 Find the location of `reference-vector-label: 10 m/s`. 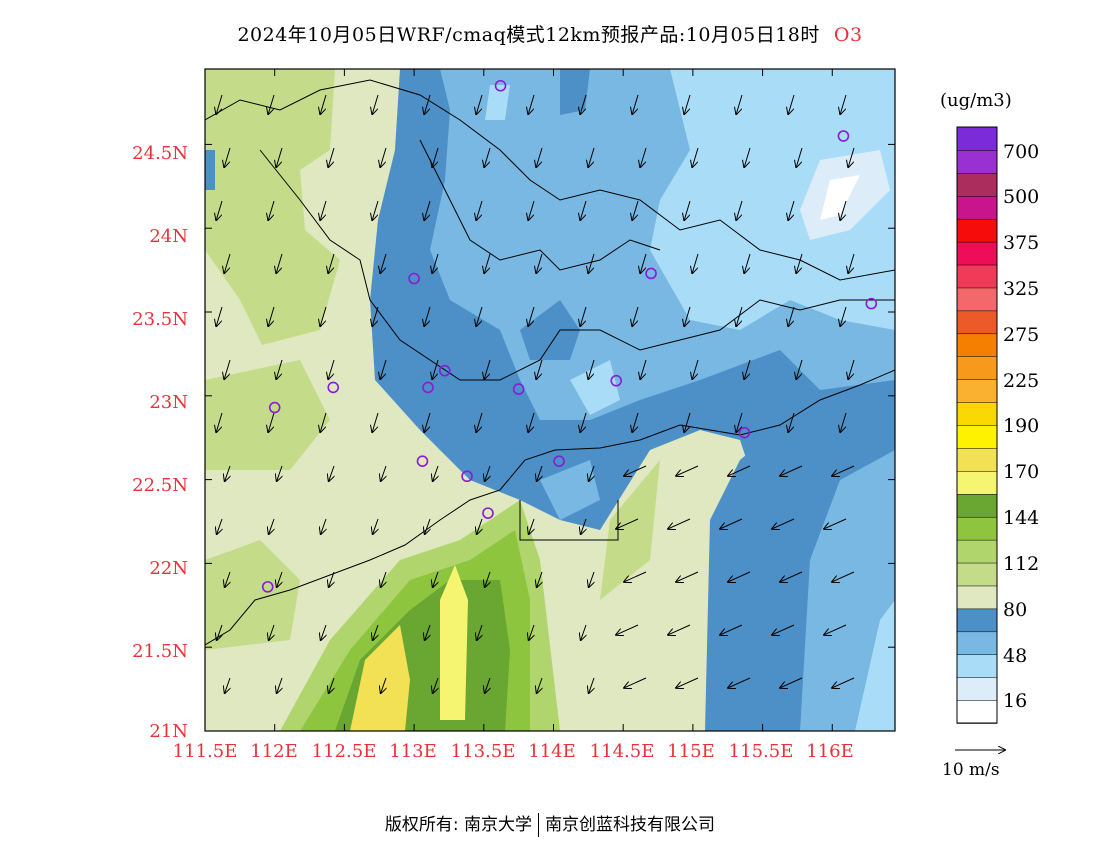

reference-vector-label: 10 m/s is located at coordinates (971, 770).